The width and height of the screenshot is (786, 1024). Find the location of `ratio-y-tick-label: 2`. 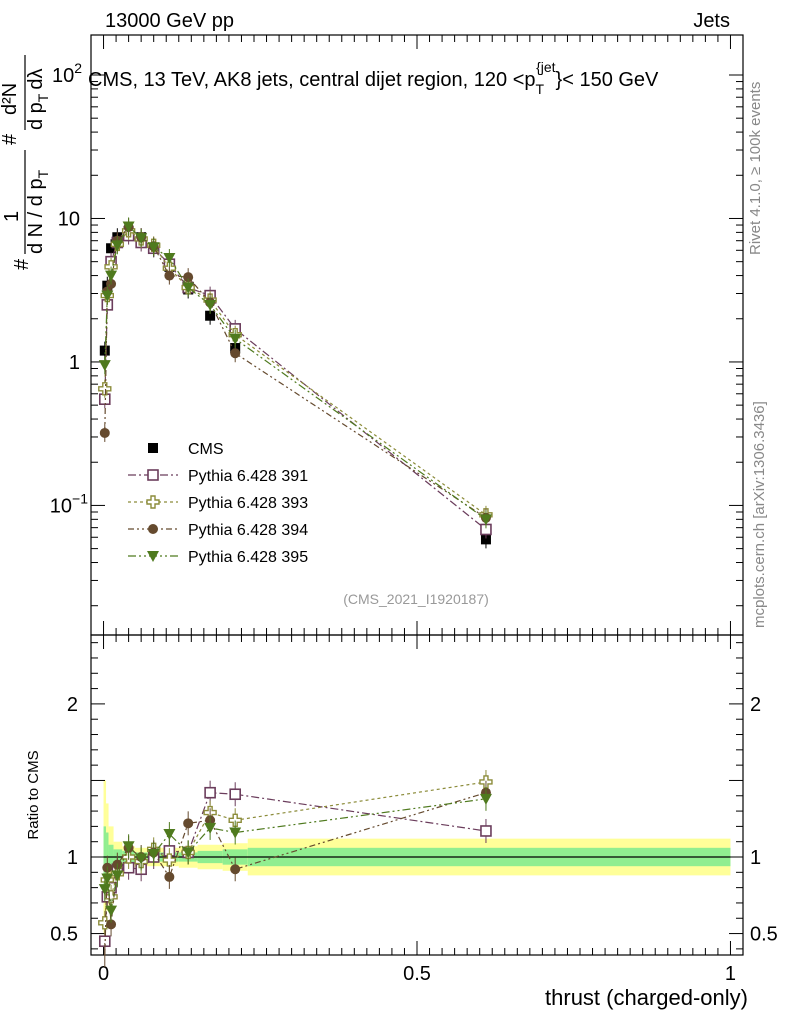

ratio-y-tick-label: 2 is located at coordinates (72, 705).